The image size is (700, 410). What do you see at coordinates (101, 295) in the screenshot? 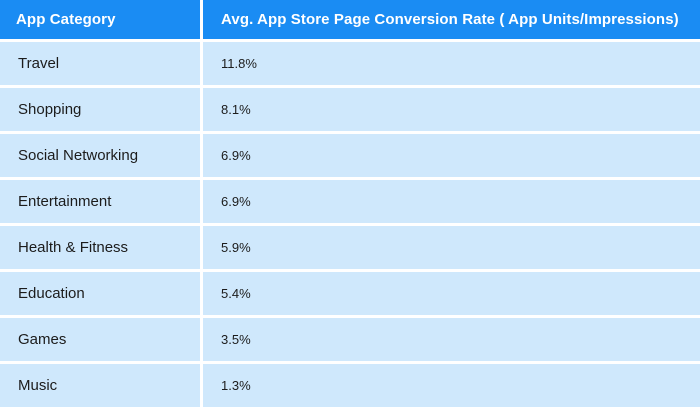
I see `category-cell: Education` at bounding box center [101, 295].